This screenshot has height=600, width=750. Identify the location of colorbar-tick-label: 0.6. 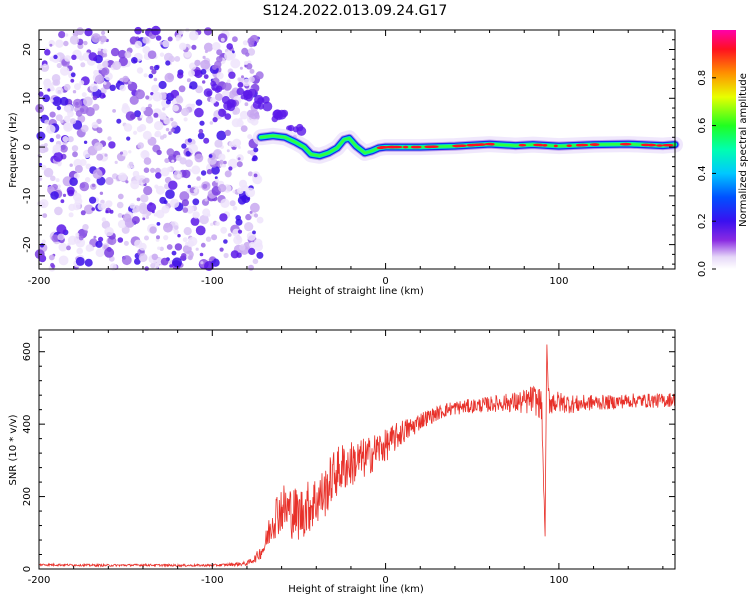
(702, 126).